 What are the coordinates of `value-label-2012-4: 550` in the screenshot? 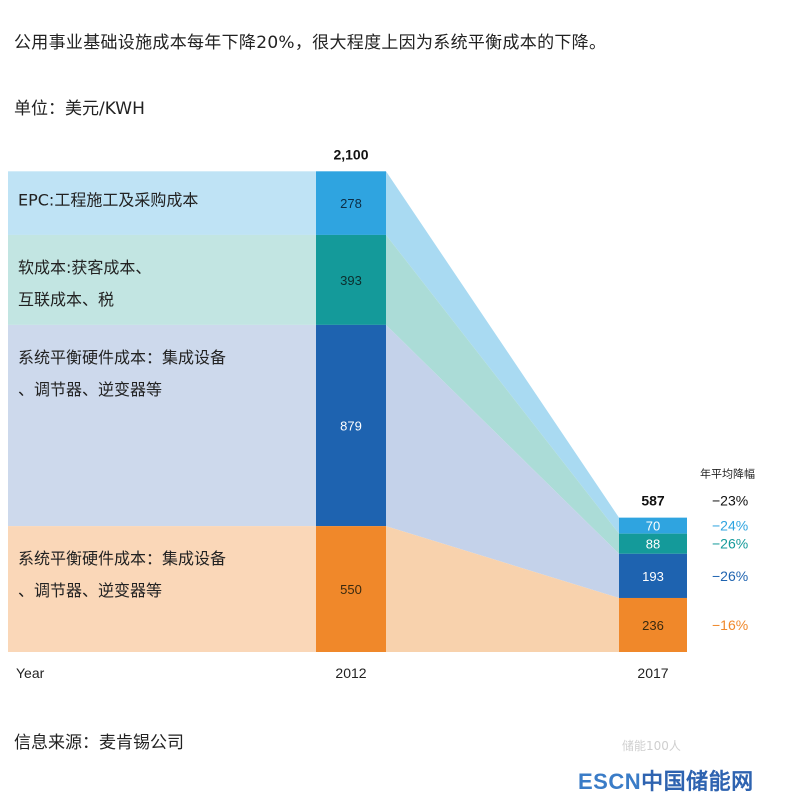 It's located at (351, 589).